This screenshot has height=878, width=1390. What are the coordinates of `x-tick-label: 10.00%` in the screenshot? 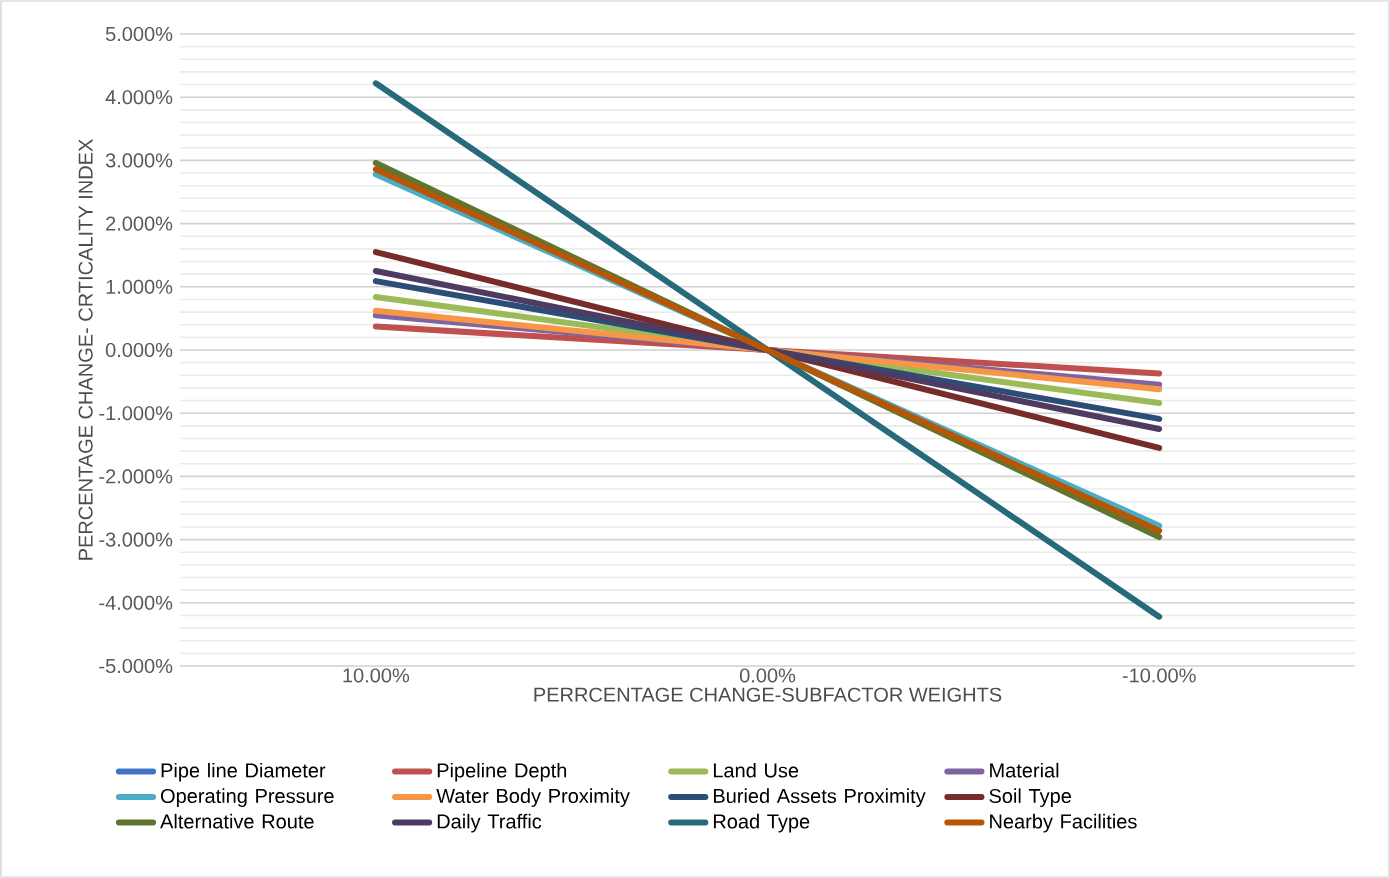 It's located at (376, 675).